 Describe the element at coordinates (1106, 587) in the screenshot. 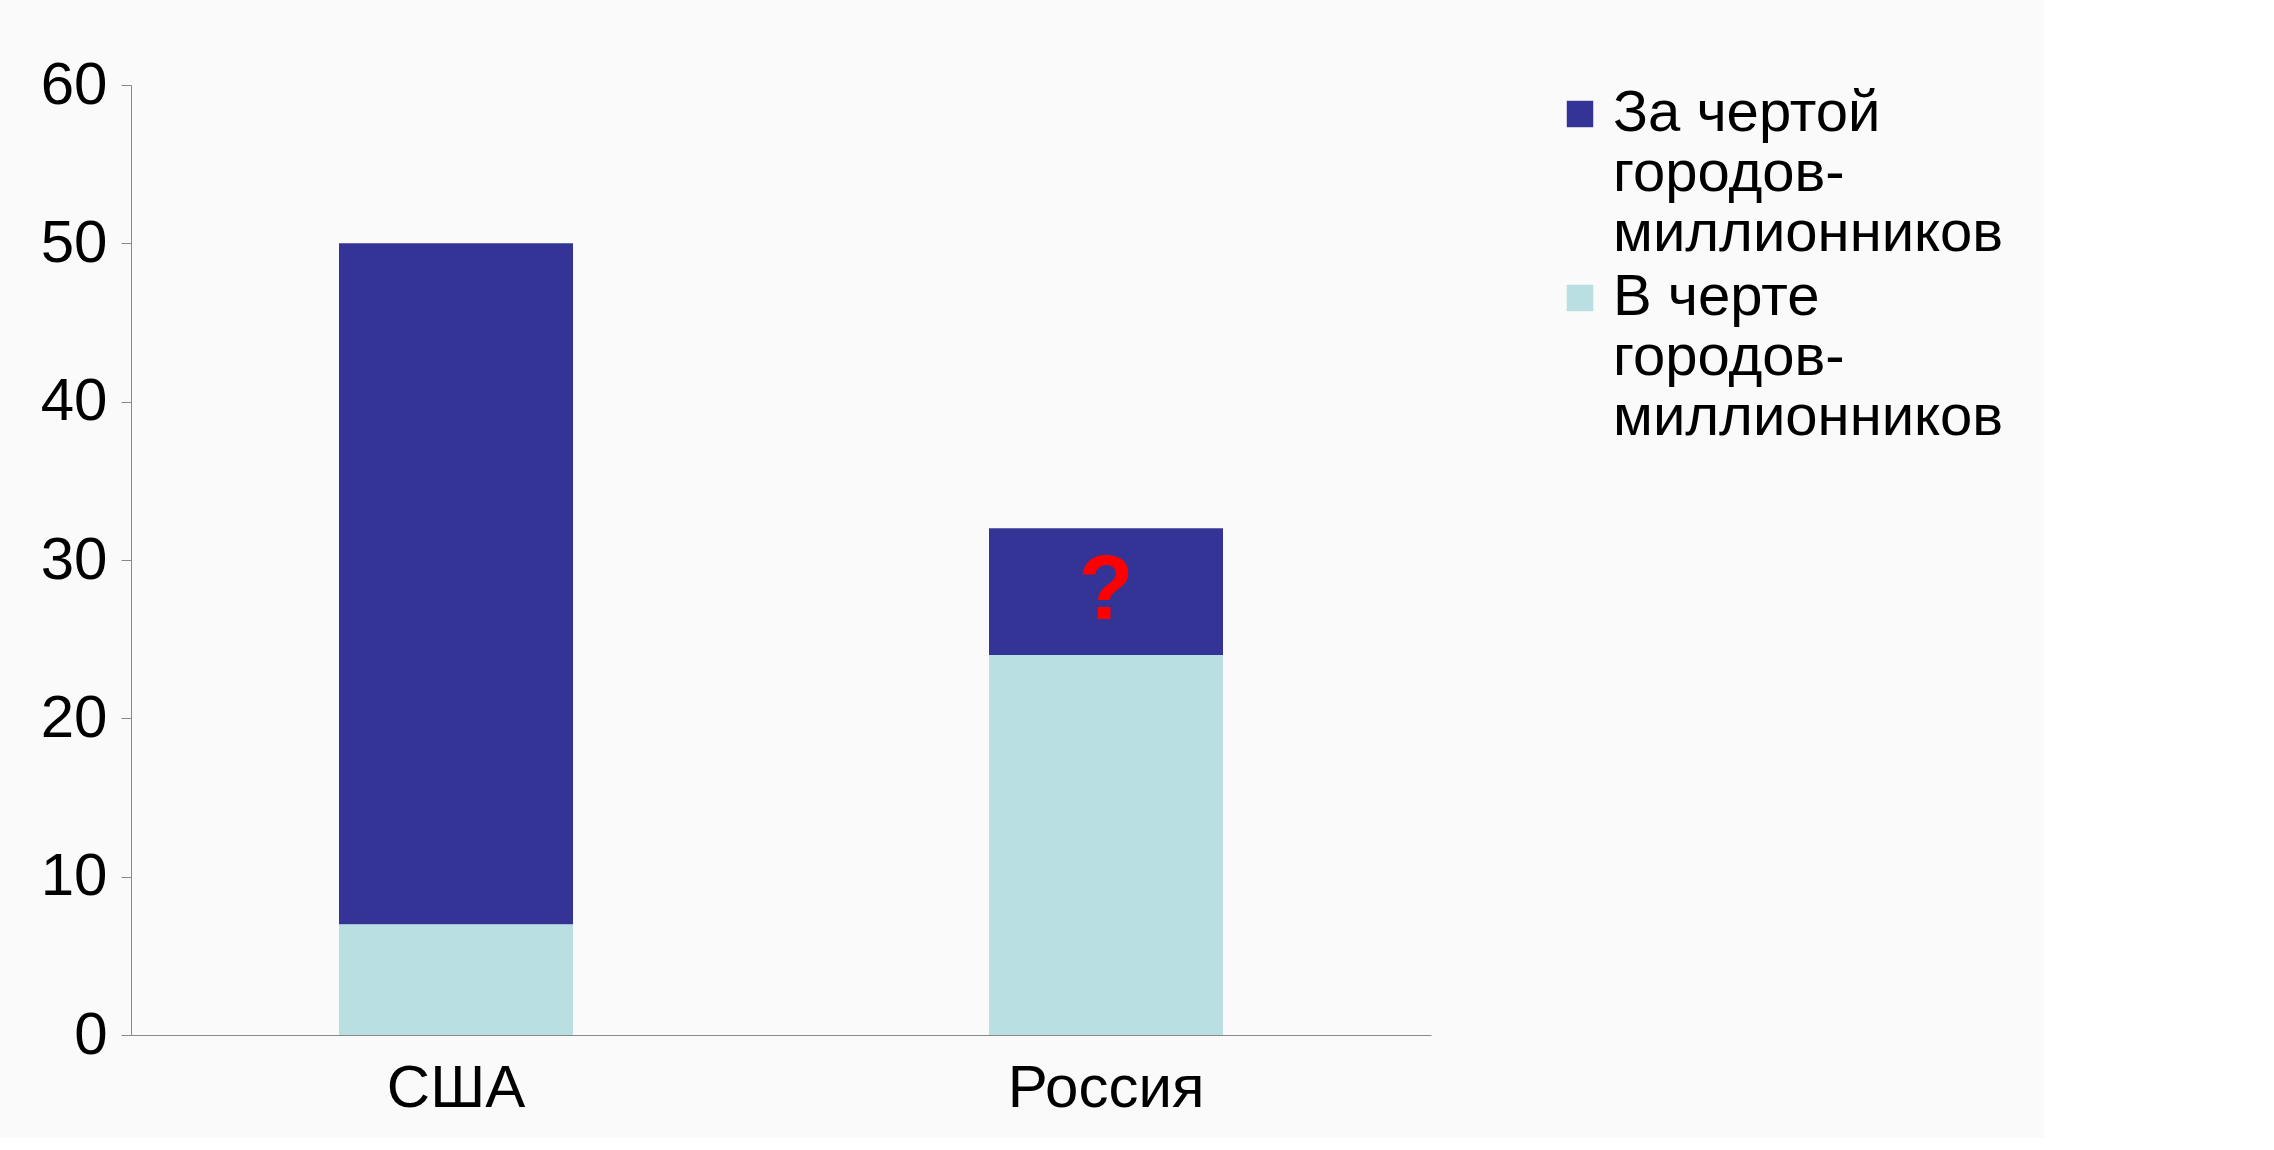

I see `annotation: ?` at that location.